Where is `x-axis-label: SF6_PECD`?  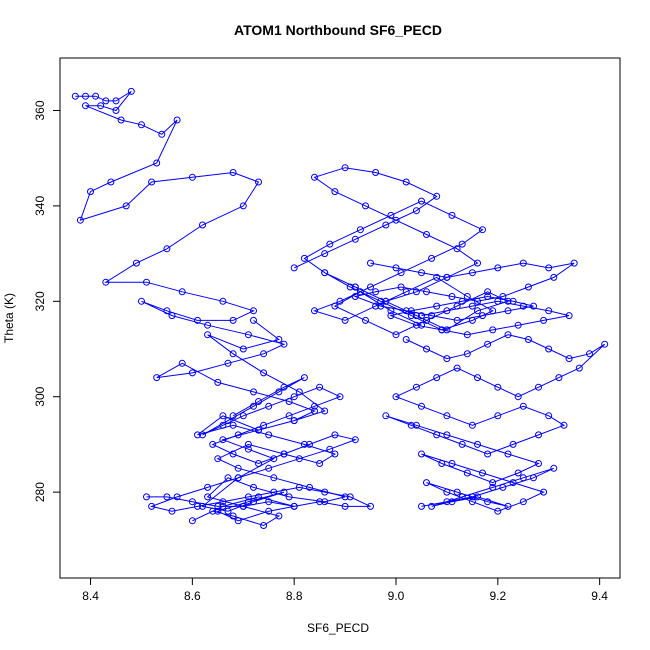
x-axis-label: SF6_PECD is located at coordinates (338, 628).